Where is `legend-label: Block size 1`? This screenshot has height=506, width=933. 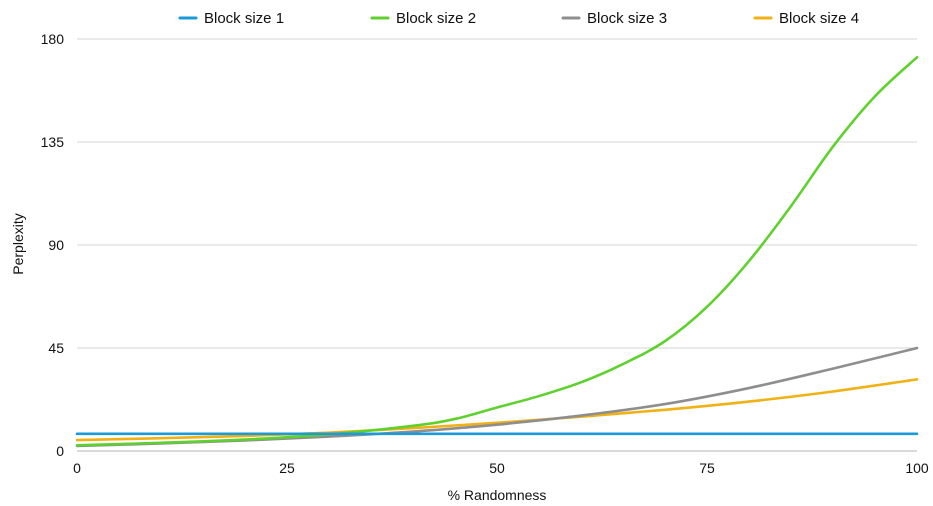 legend-label: Block size 1 is located at coordinates (244, 18).